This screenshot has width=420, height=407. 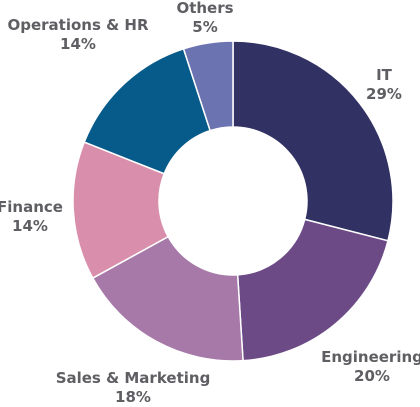 I want to click on label-others: Others, so click(x=204, y=8).